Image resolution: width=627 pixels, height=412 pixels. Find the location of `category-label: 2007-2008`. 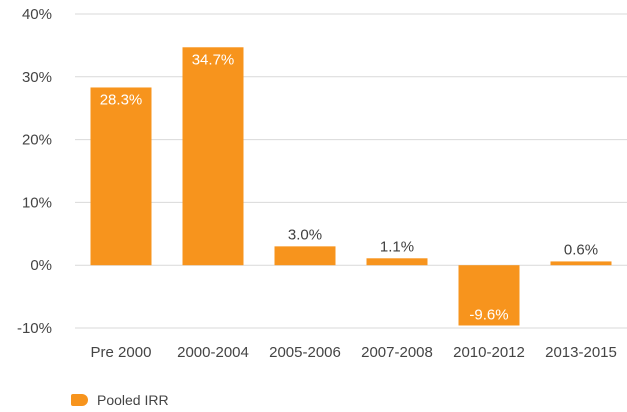

category-label: 2007-2008 is located at coordinates (397, 352).